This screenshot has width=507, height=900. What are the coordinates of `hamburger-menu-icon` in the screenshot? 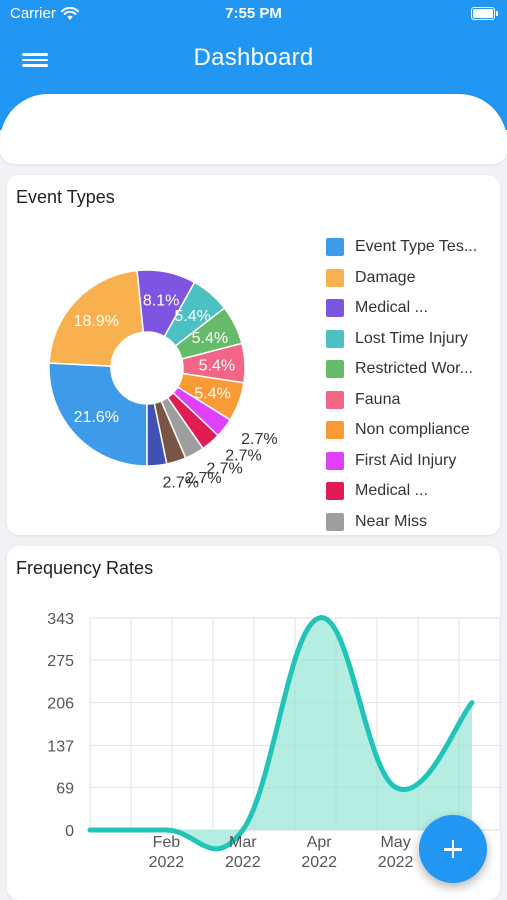 It's located at (35, 60).